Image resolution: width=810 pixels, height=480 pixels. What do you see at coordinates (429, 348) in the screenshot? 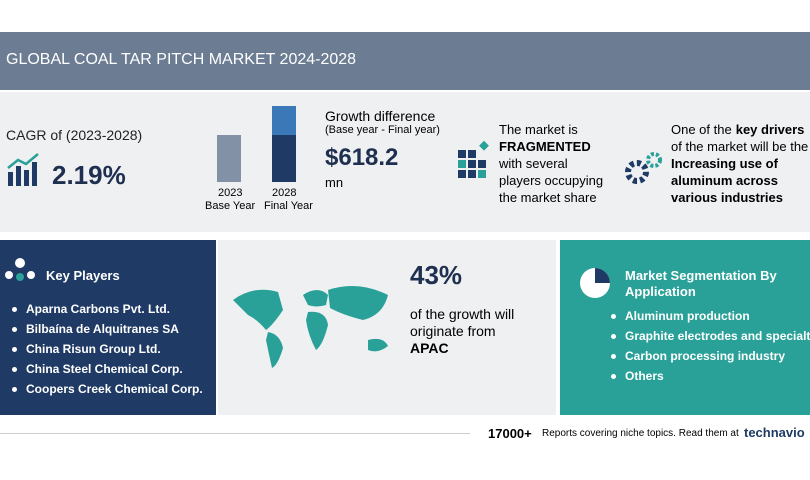
I see `region-name: APAC` at bounding box center [429, 348].